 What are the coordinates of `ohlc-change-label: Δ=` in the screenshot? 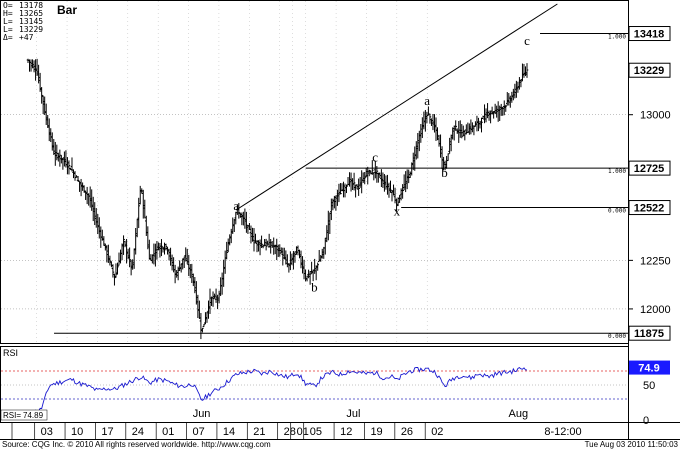 It's located at (8, 37).